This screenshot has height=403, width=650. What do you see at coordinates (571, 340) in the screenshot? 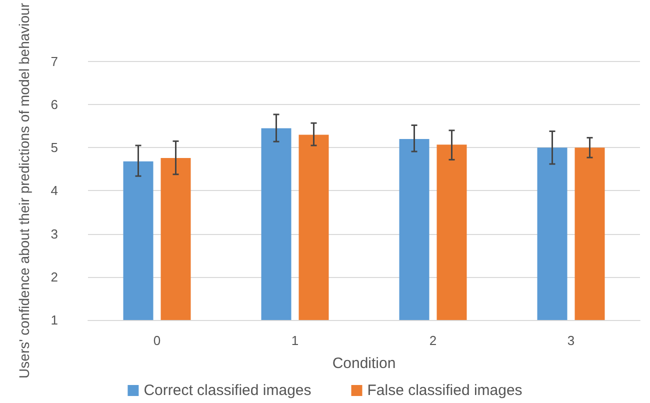
I see `x-tick-label: 3` at bounding box center [571, 340].